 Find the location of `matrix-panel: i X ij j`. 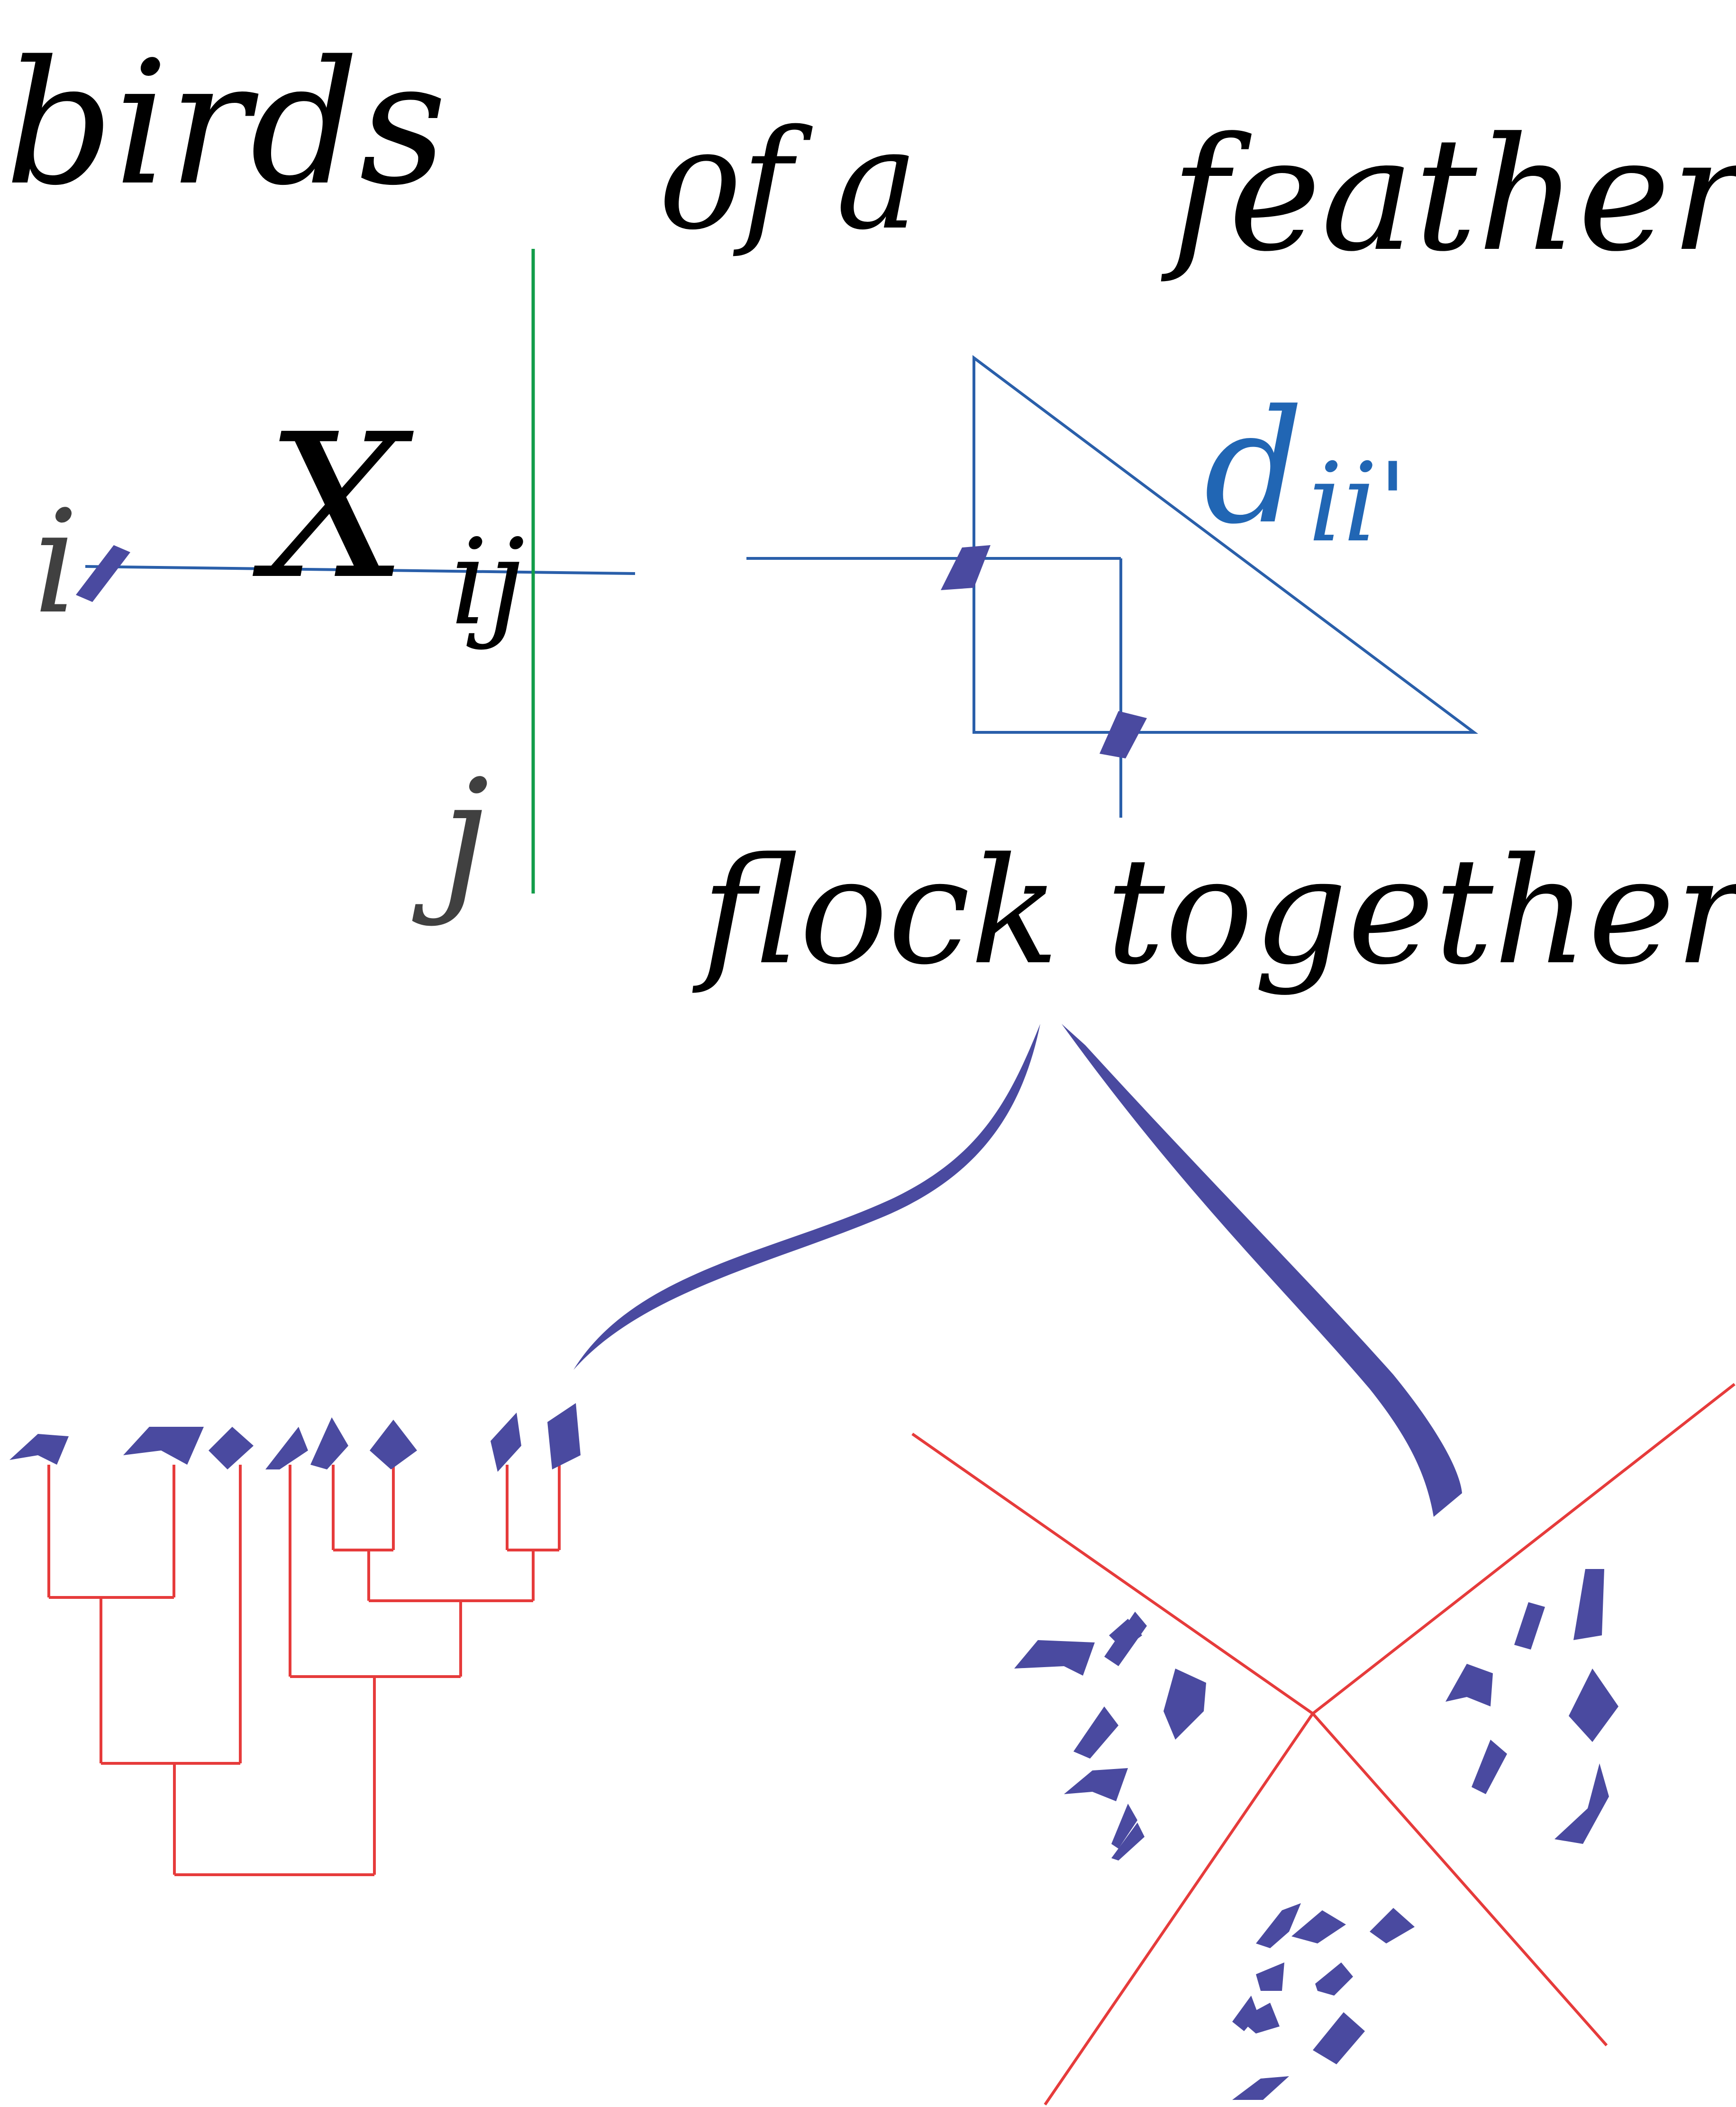

matrix-panel: i X ij j is located at coordinates (334, 588).